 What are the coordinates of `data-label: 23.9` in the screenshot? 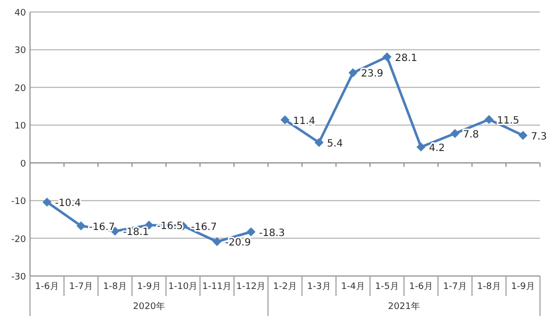 It's located at (372, 74).